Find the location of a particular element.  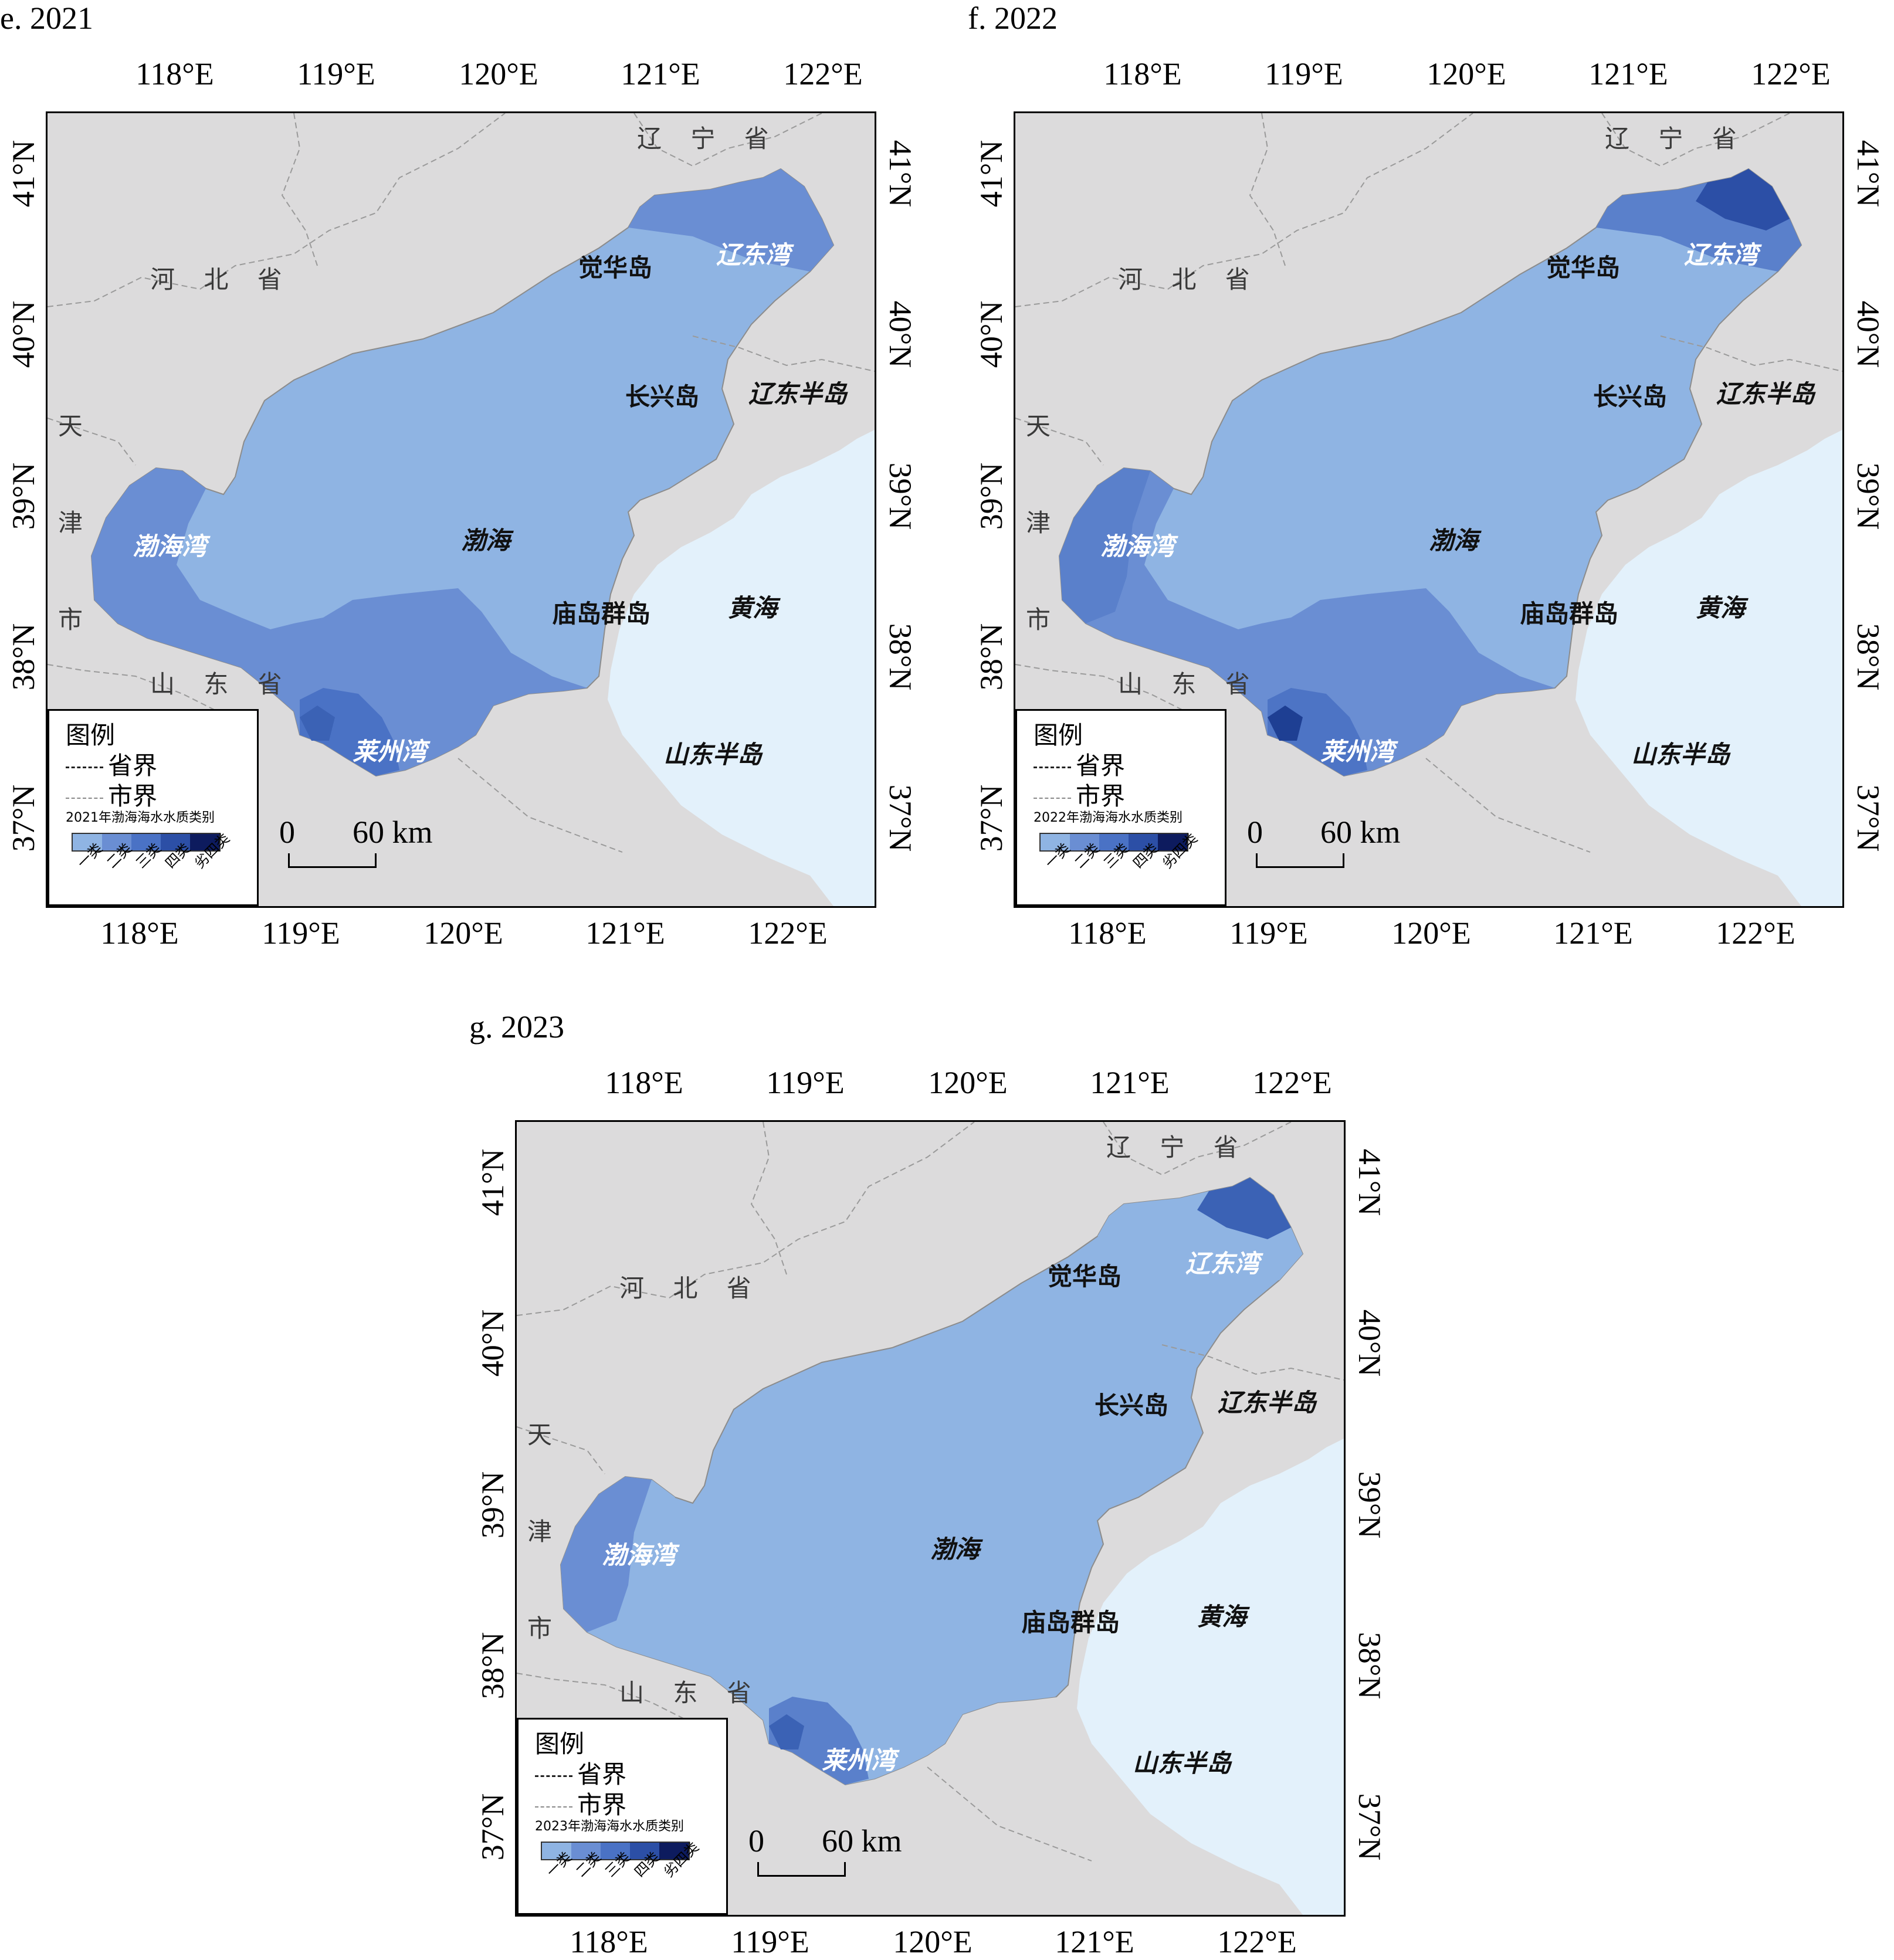

legend-city-border: 市界 is located at coordinates (1079, 794).